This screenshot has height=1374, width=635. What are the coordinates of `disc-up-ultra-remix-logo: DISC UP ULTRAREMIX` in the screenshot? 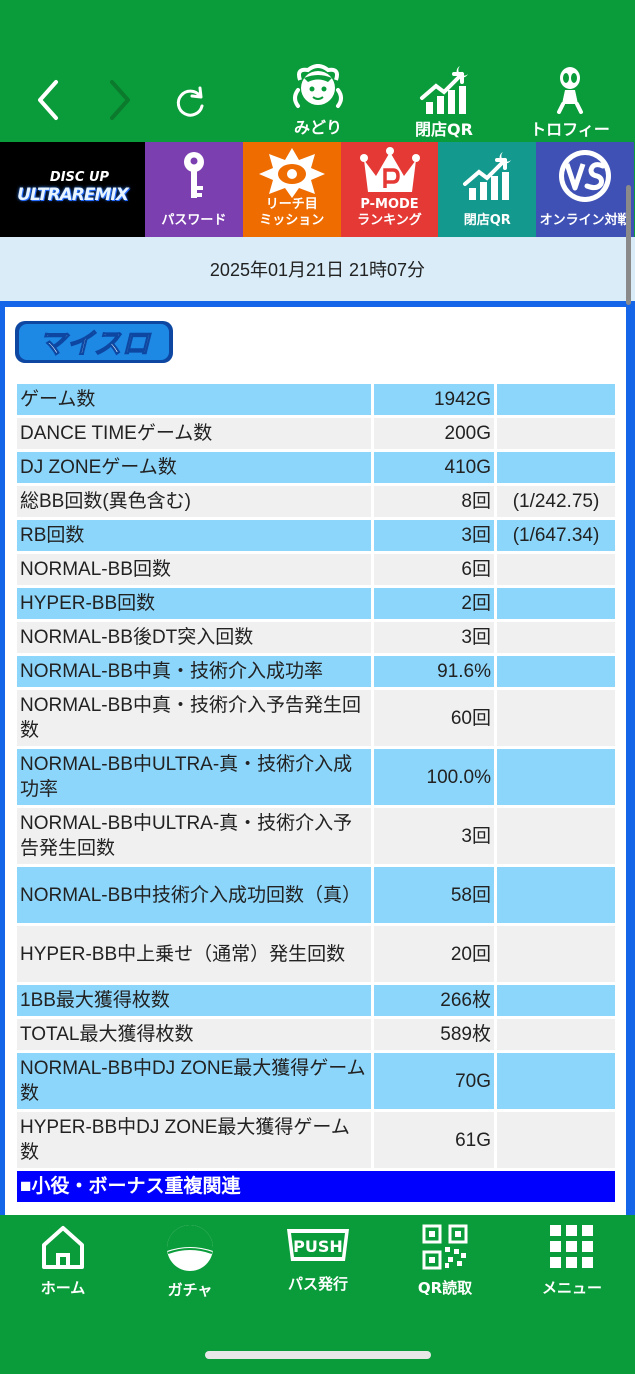 It's located at (72, 189).